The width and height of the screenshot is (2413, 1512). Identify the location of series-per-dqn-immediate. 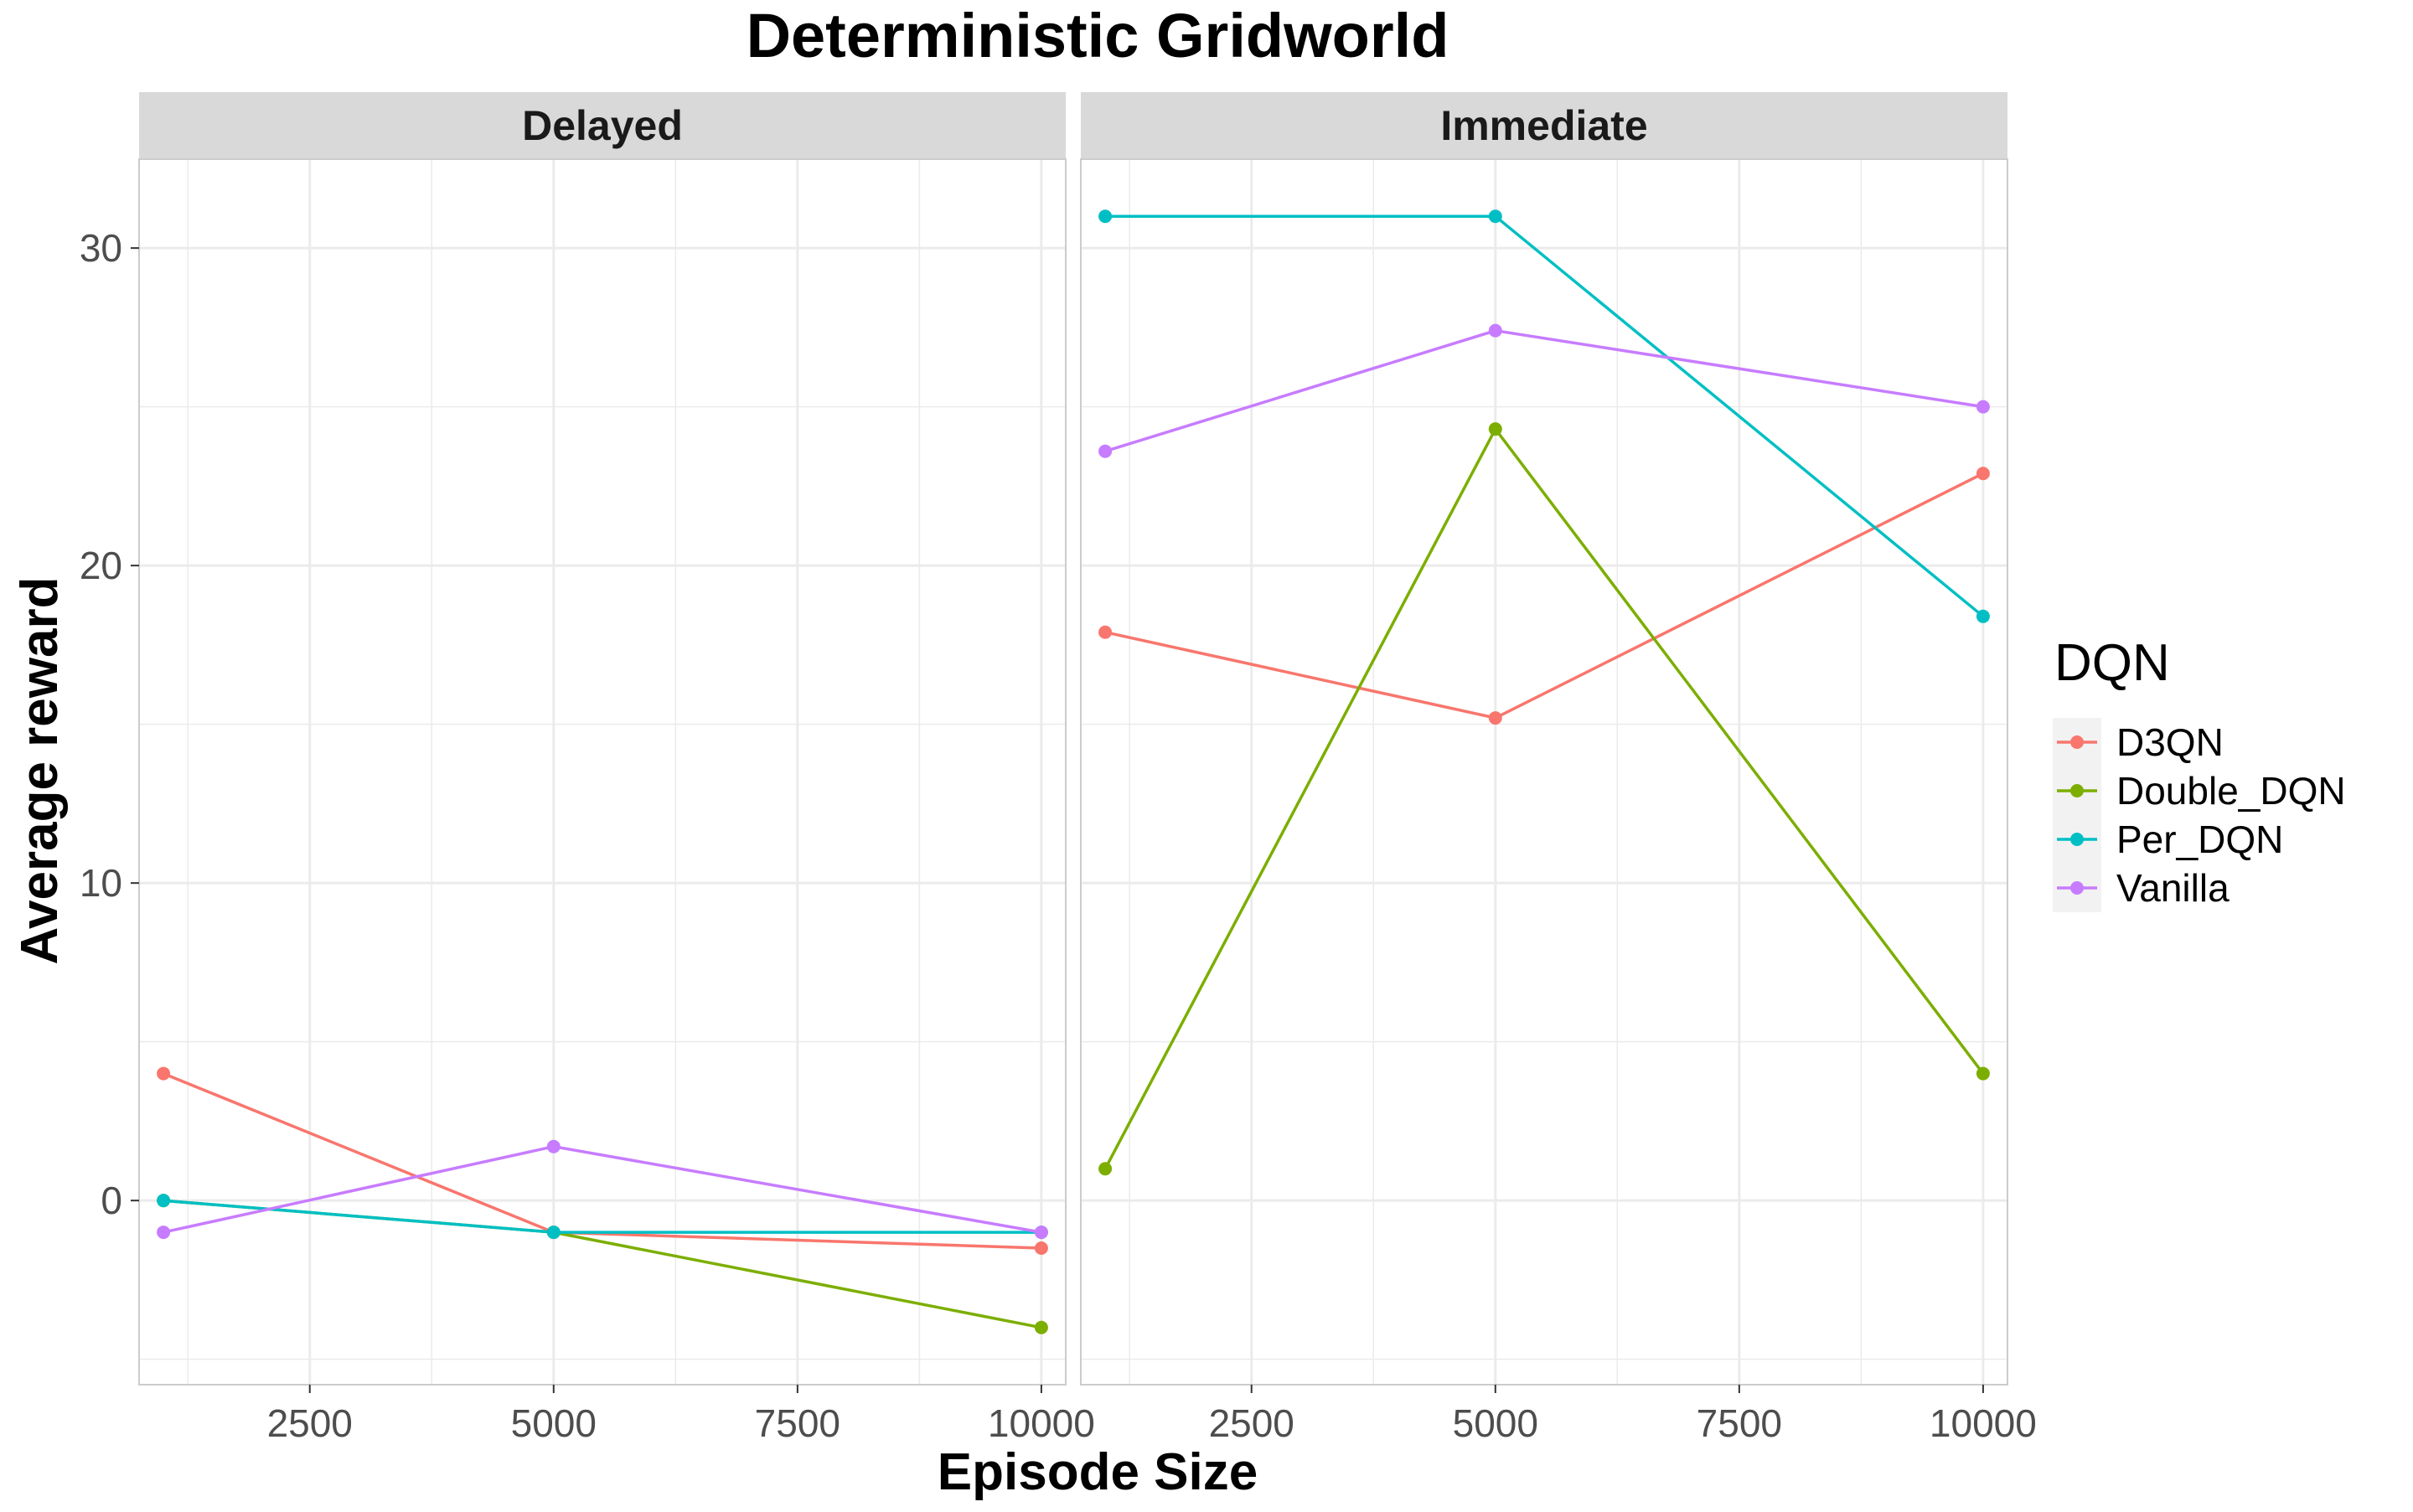
(1544, 416).